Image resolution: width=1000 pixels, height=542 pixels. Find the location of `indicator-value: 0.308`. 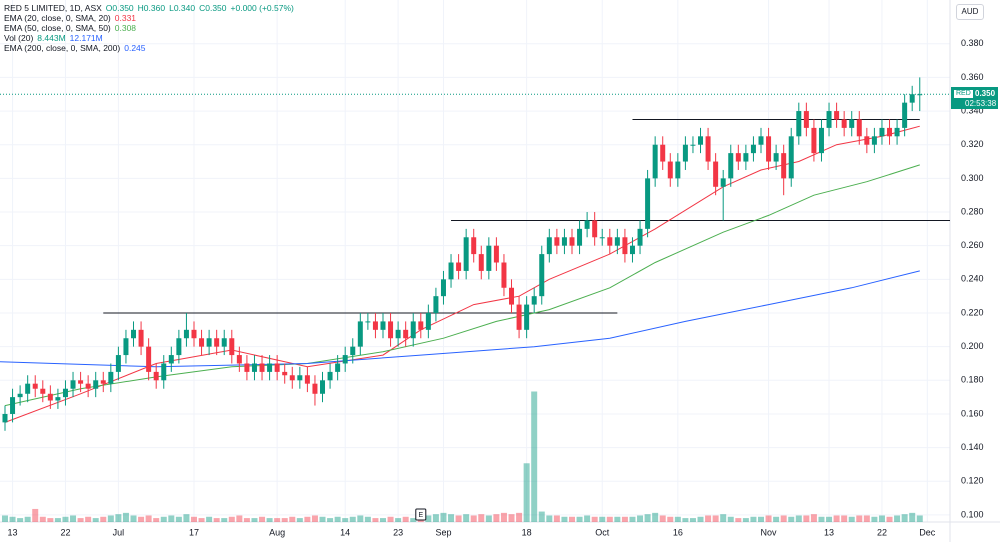

indicator-value: 0.308 is located at coordinates (125, 28).